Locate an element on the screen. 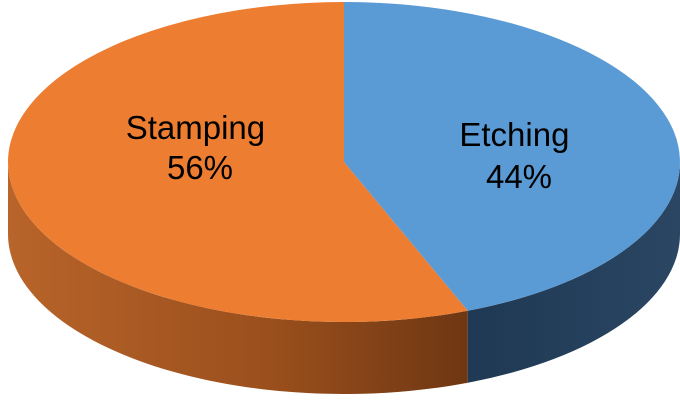 The width and height of the screenshot is (680, 400). slice-label-etching: Etching 44% is located at coordinates (518, 155).